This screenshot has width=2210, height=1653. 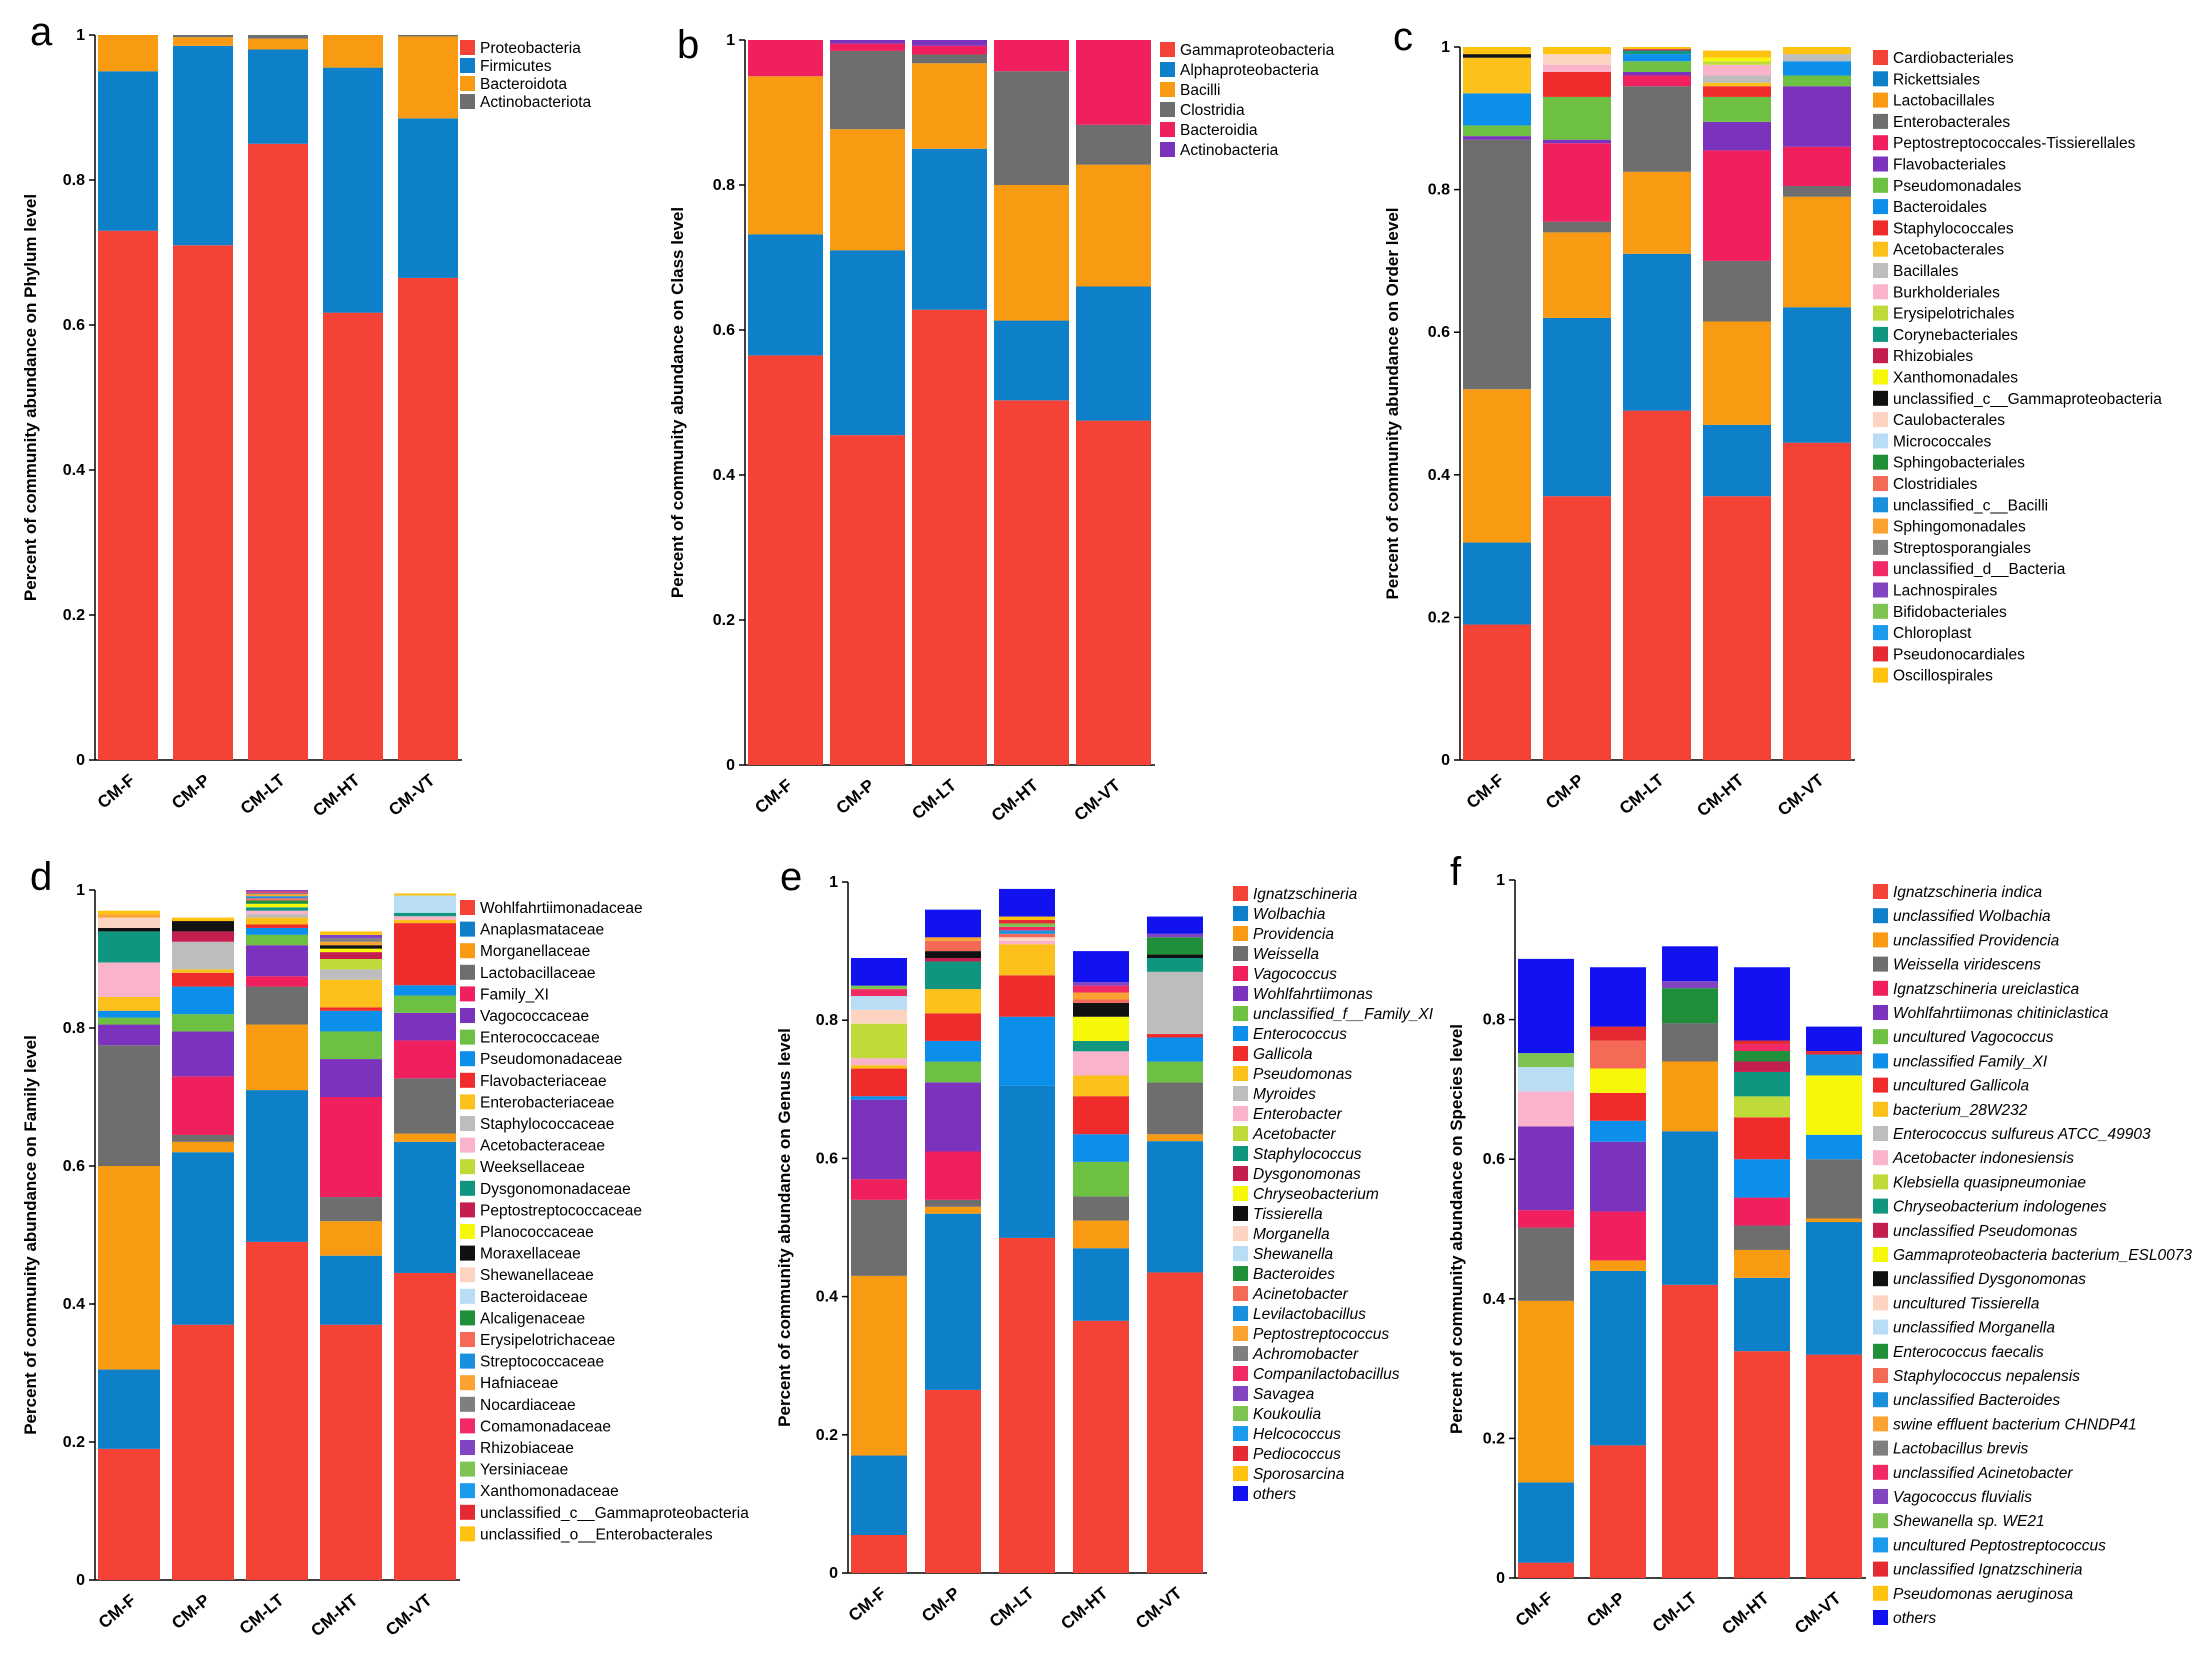 I want to click on legend-label: Helcococcus, so click(x=1297, y=1434).